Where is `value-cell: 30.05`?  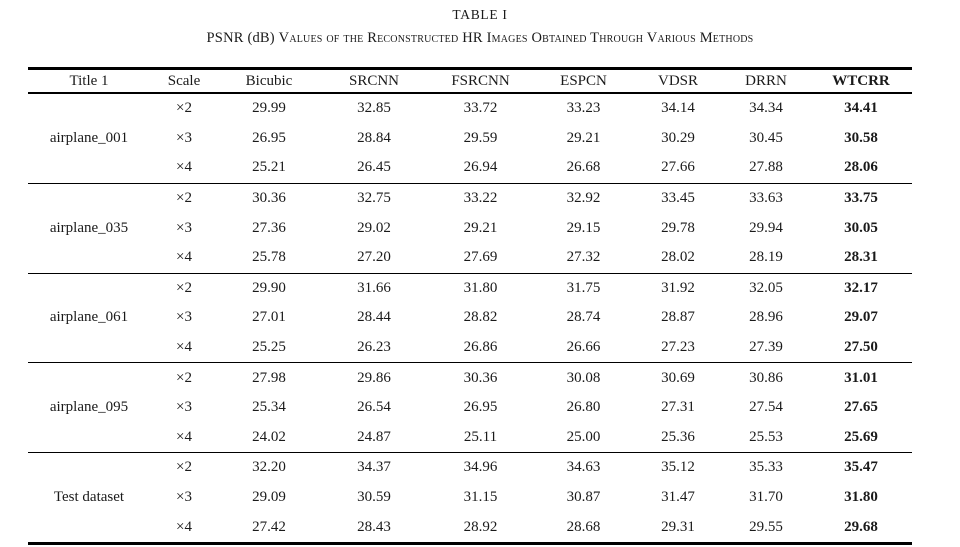 value-cell: 30.05 is located at coordinates (861, 227).